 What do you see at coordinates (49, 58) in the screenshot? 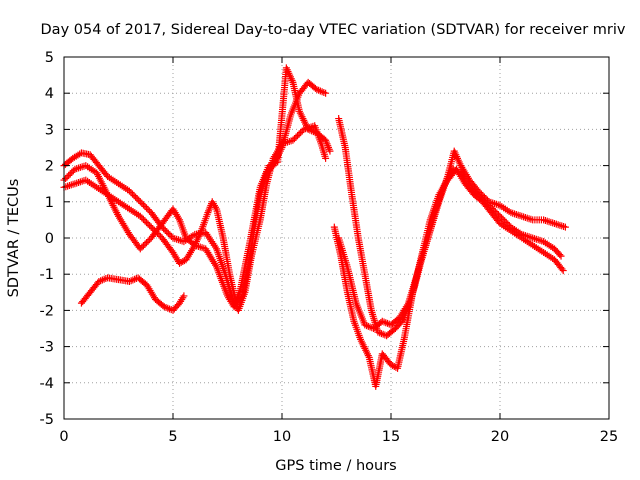
I see `y-tick-label: 5` at bounding box center [49, 58].